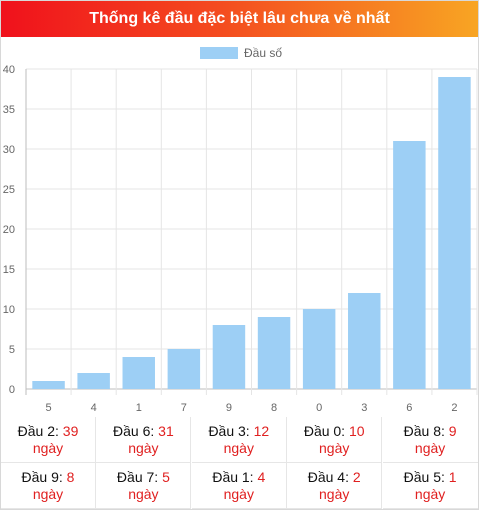 The width and height of the screenshot is (479, 510). Describe the element at coordinates (426, 477) in the screenshot. I see `stat-label: Đầu 5:` at that location.